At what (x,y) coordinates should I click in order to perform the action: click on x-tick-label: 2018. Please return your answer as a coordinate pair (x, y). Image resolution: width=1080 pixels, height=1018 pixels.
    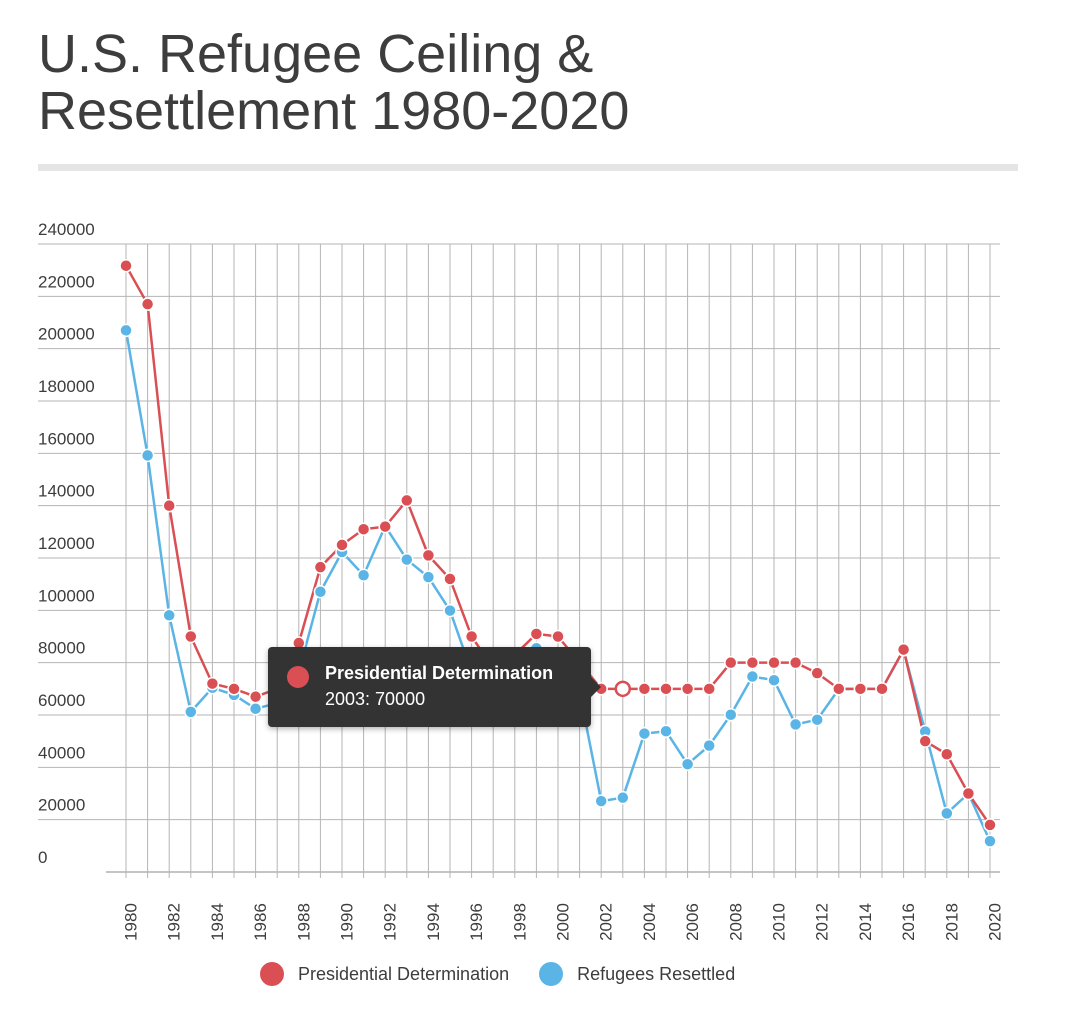
    Looking at the image, I should click on (951, 922).